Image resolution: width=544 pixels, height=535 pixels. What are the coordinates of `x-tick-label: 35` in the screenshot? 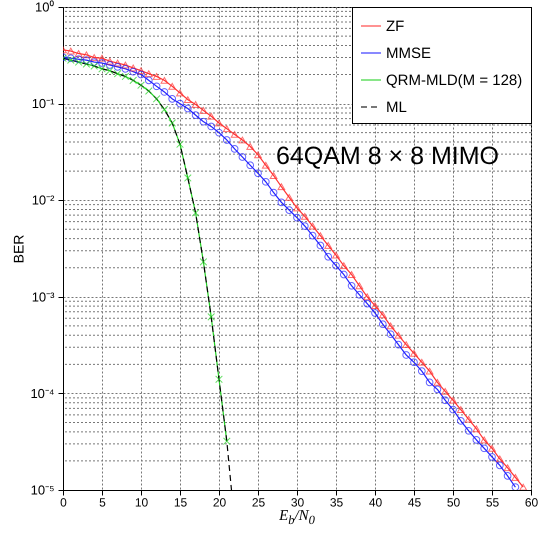 It's located at (337, 503).